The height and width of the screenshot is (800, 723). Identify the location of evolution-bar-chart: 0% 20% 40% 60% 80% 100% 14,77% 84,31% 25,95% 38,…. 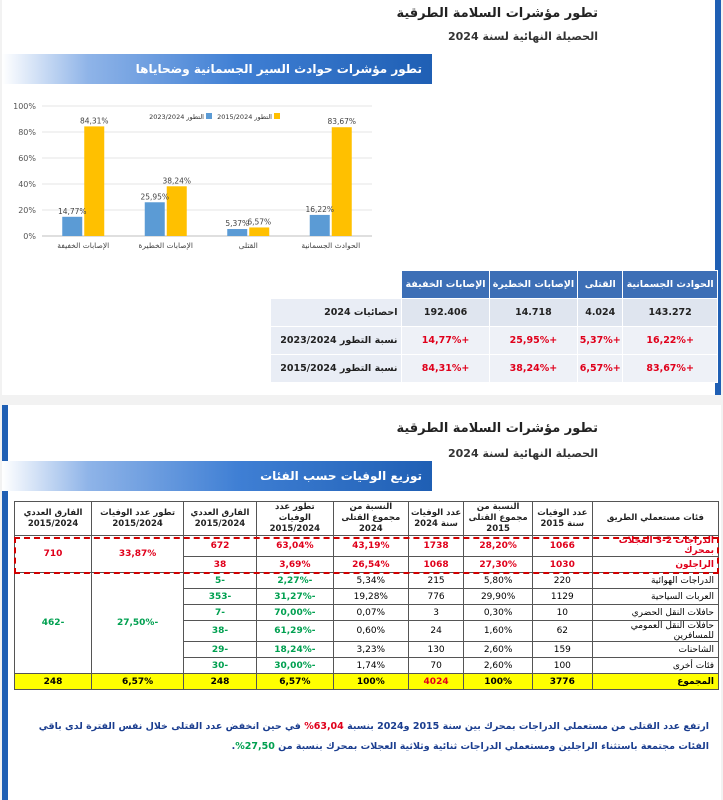
(192, 176).